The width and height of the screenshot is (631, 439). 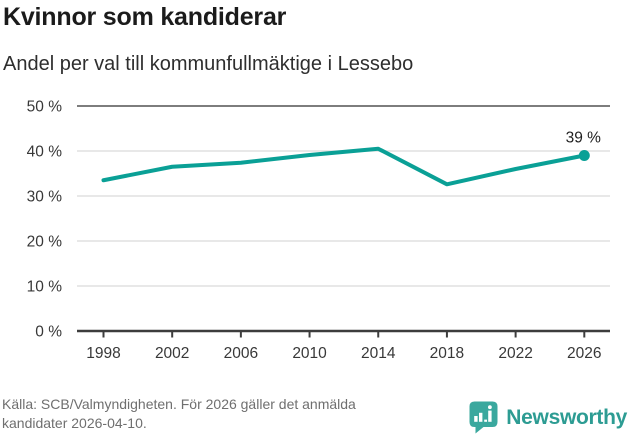 What do you see at coordinates (45, 197) in the screenshot?
I see `y-axis-label: 30 %` at bounding box center [45, 197].